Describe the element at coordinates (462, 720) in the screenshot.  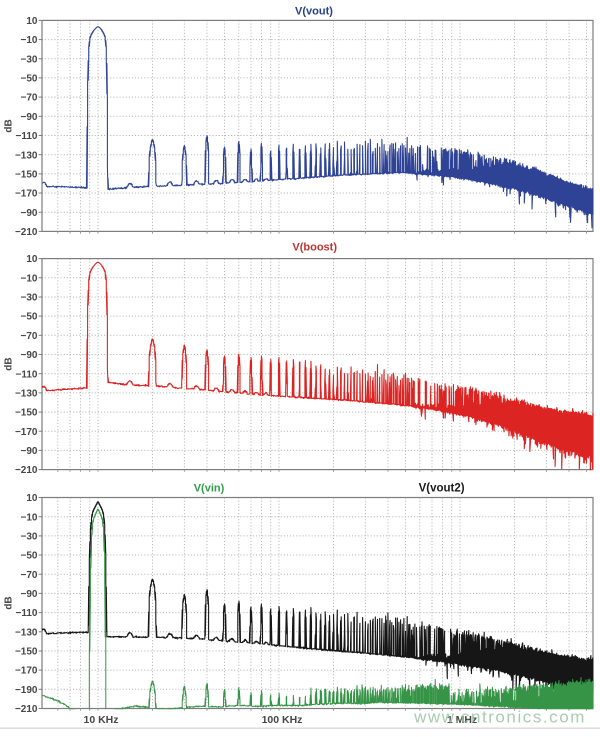
I see `svg-text: 1 MHz` at that location.